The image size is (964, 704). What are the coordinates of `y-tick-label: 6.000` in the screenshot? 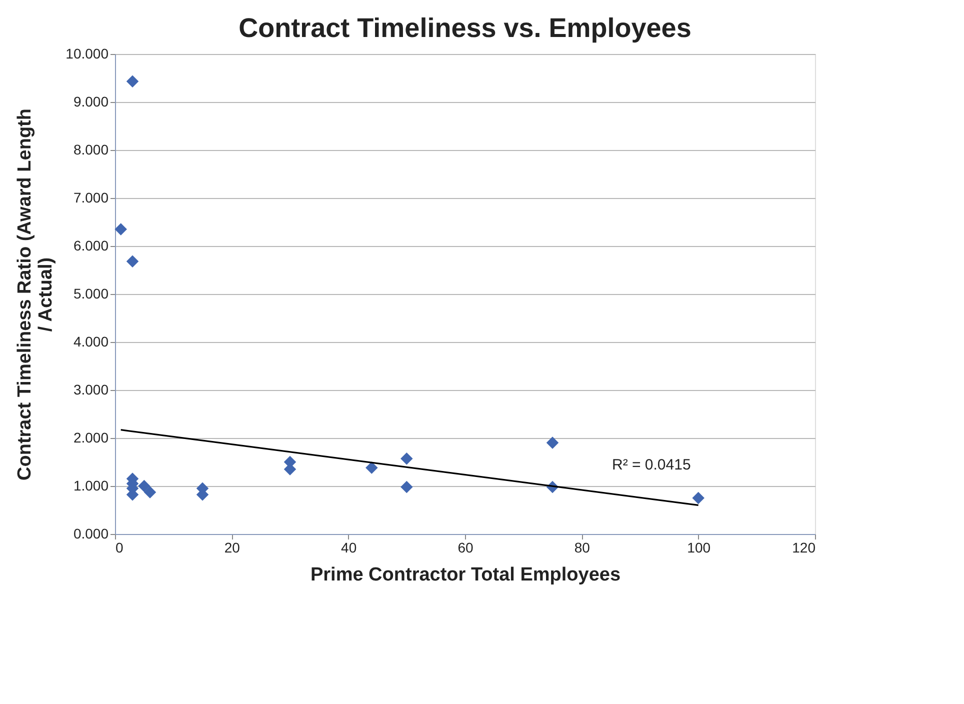 It's located at (91, 246).